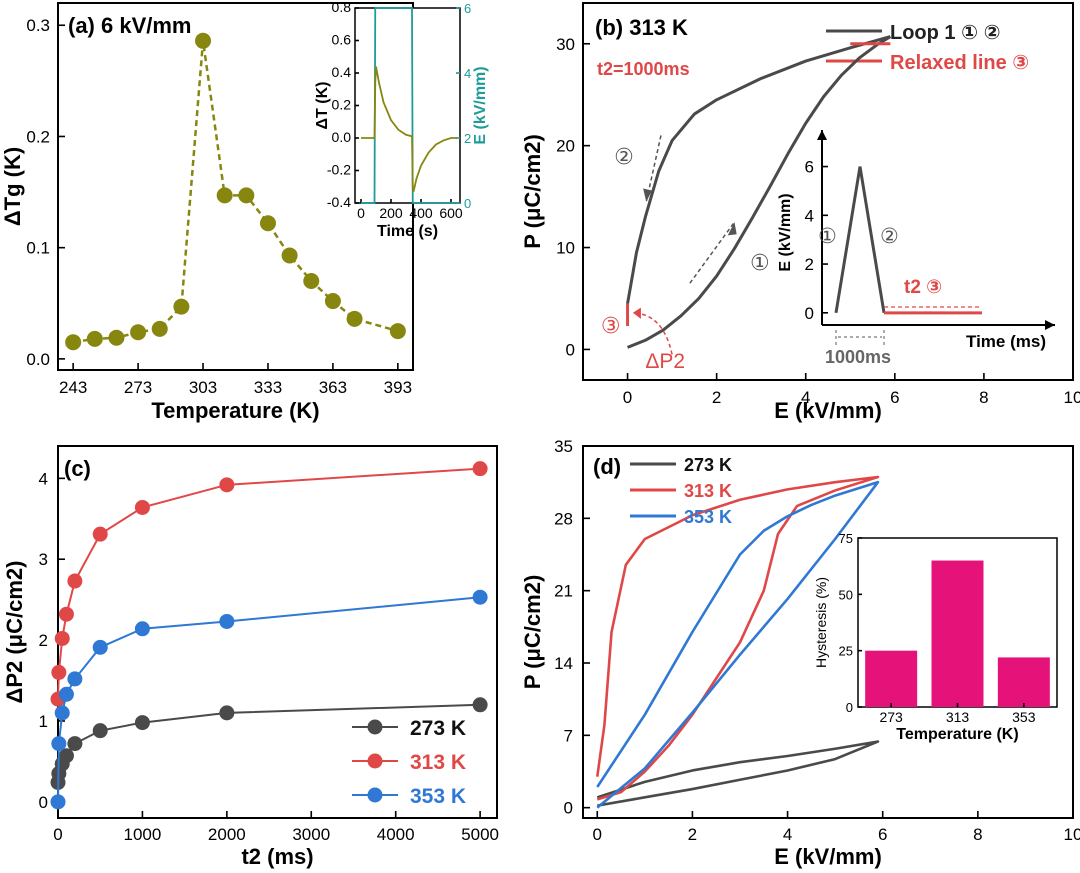  What do you see at coordinates (396, 834) in the screenshot?
I see `panel-c-xtick-label: 4000` at bounding box center [396, 834].